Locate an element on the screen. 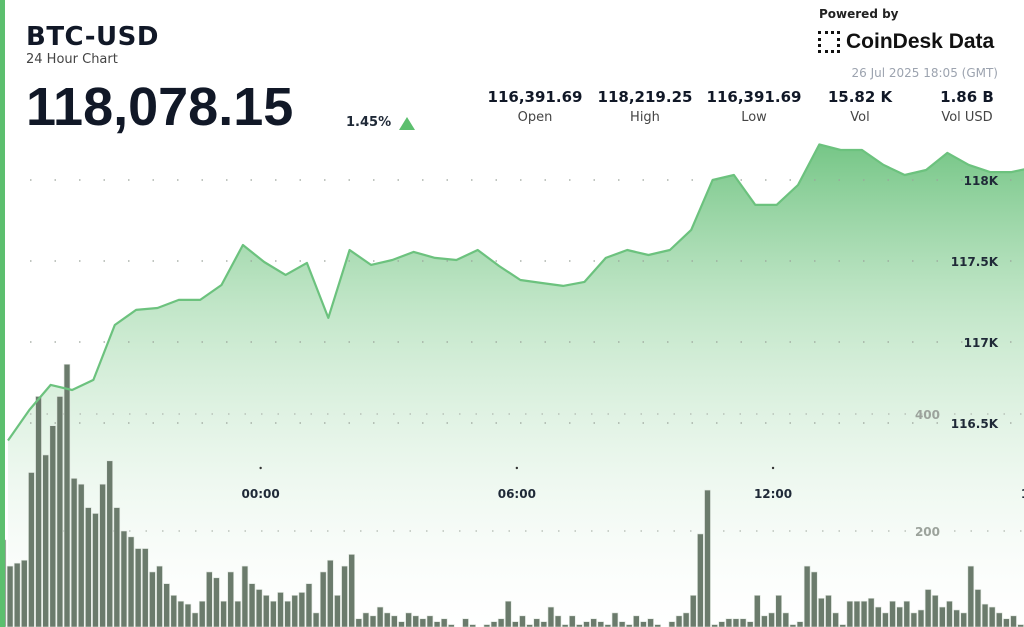  stat-value: 1.86 B is located at coordinates (967, 97).